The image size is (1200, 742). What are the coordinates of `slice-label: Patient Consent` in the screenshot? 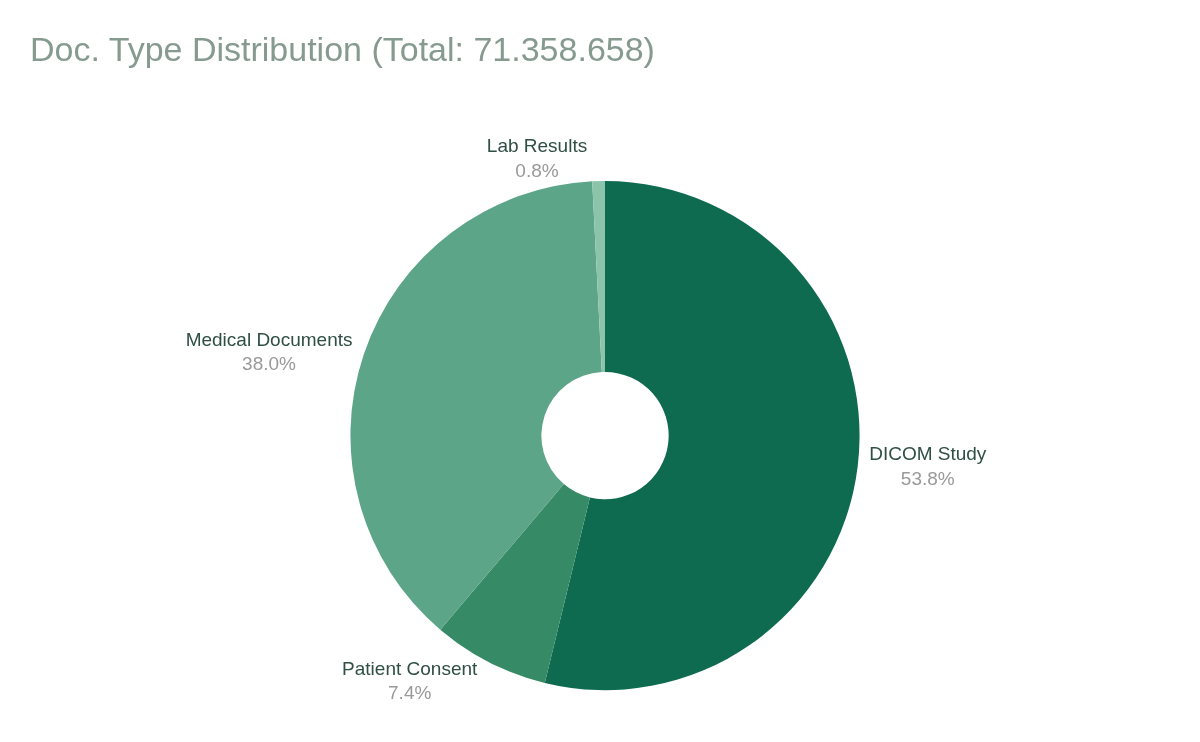 It's located at (410, 668).